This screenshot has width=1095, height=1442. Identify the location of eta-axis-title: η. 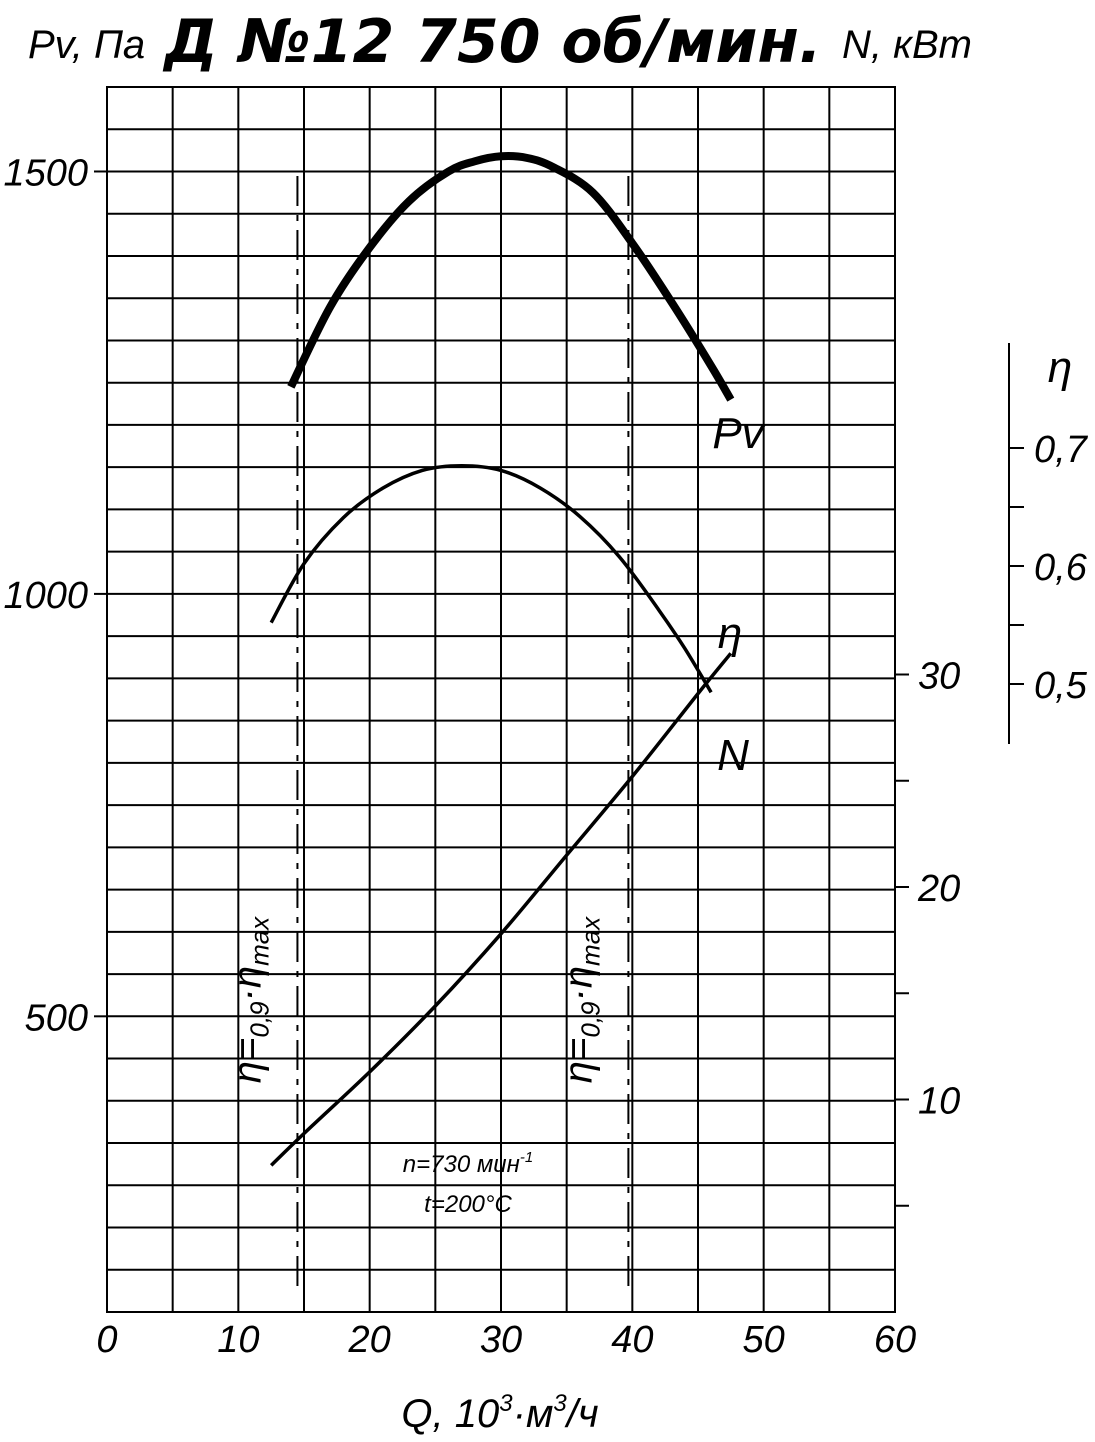
(1060, 367).